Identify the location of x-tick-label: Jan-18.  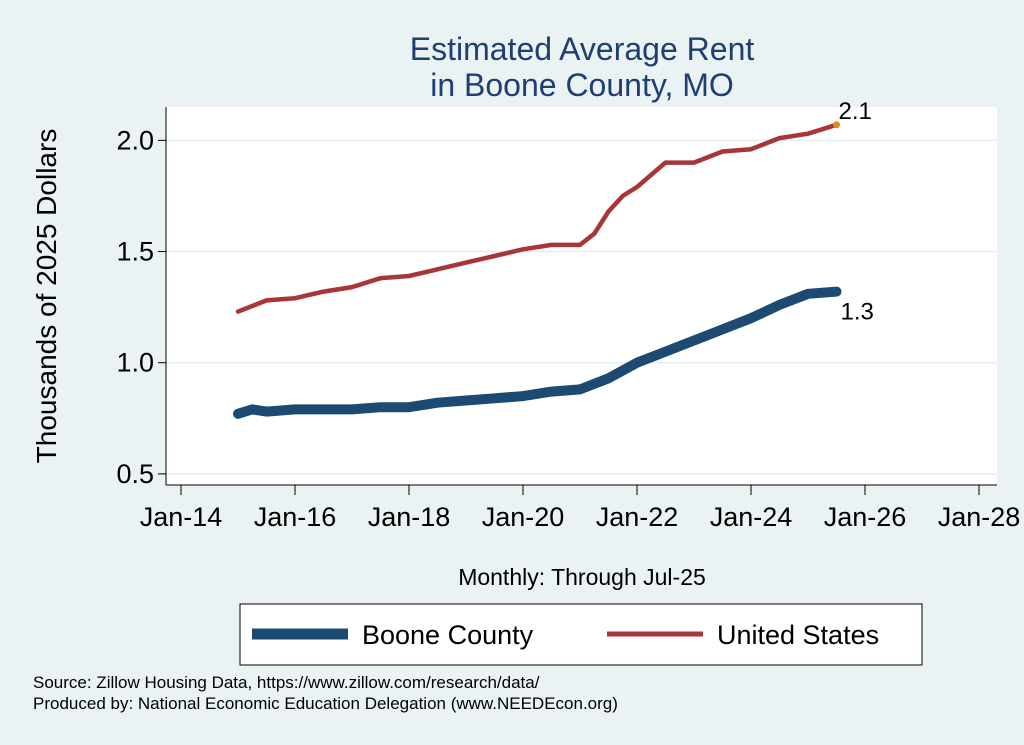
(409, 517).